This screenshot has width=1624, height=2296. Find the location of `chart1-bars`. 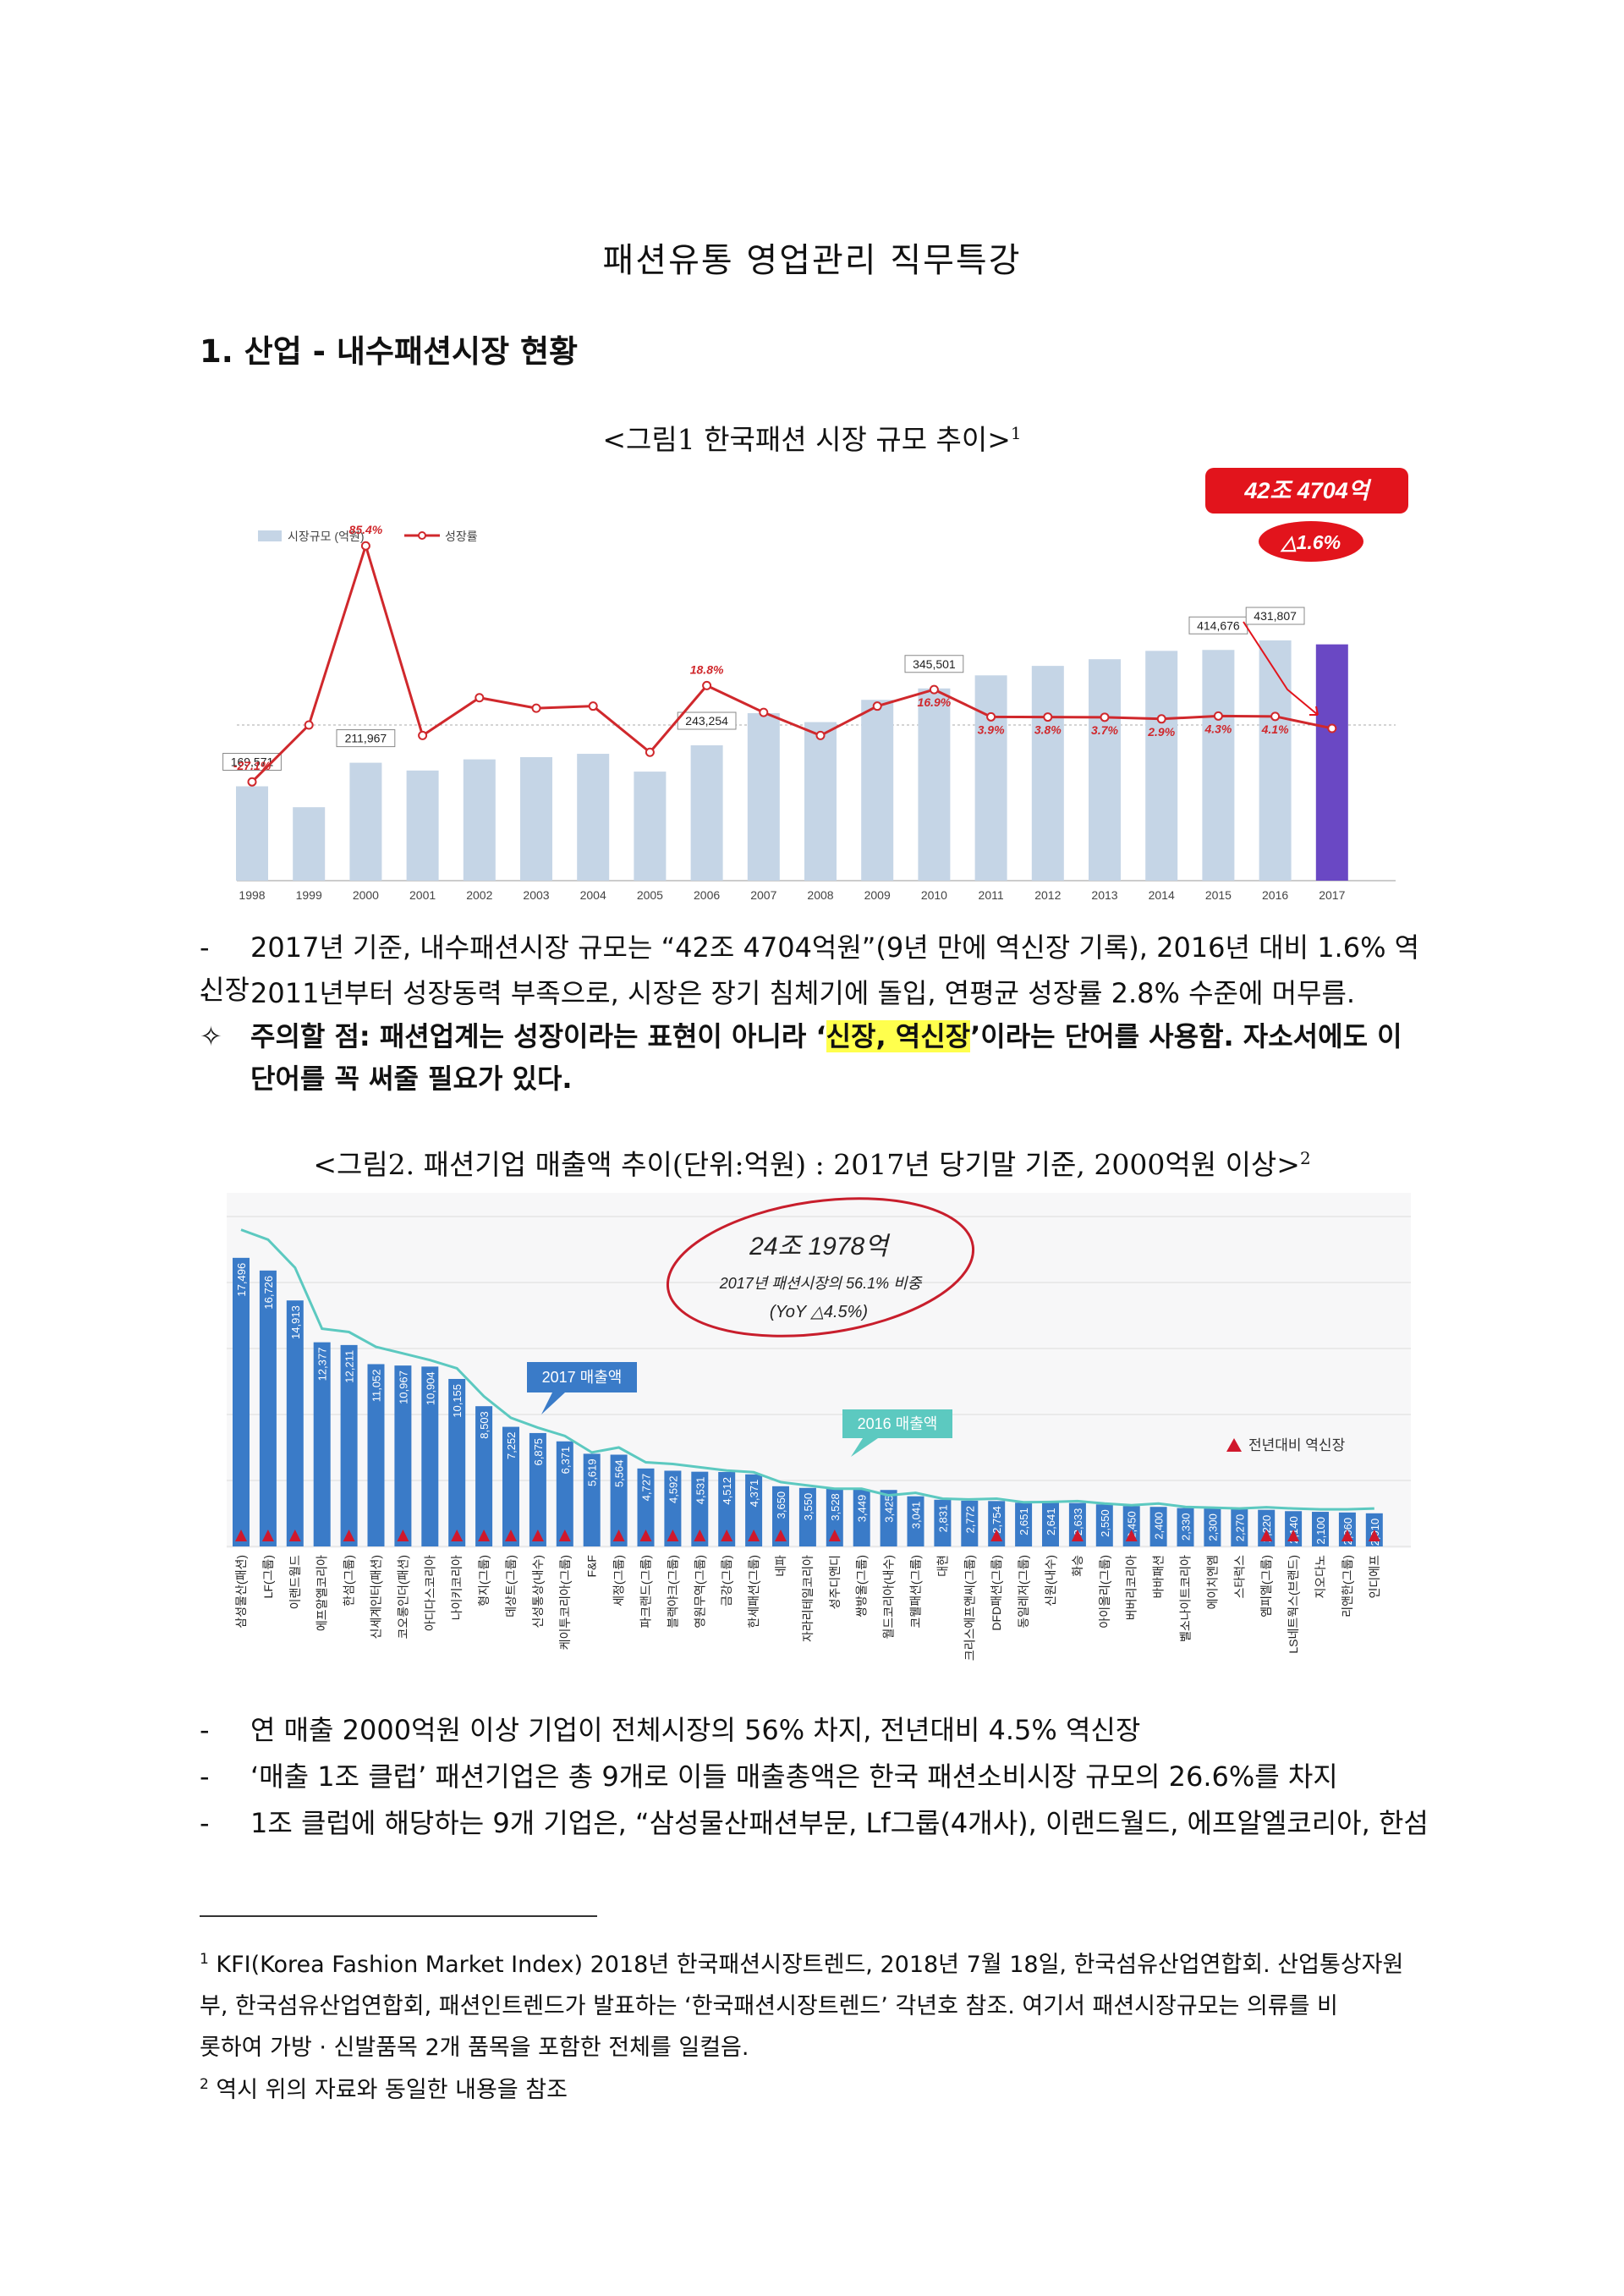

chart1-bars is located at coordinates (792, 760).